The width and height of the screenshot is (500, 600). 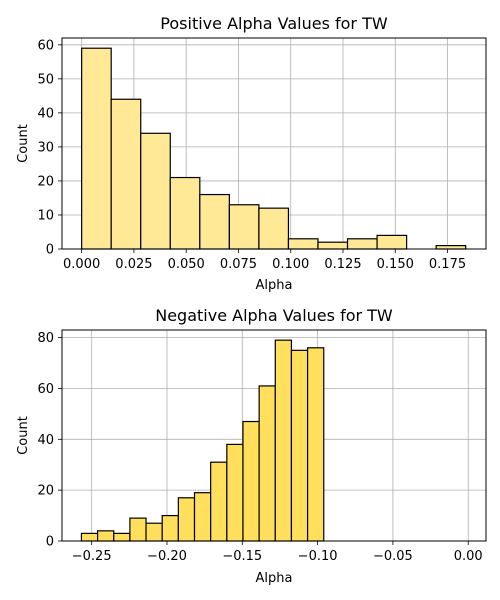 What do you see at coordinates (395, 264) in the screenshot?
I see `x-tick-label: 0.150` at bounding box center [395, 264].